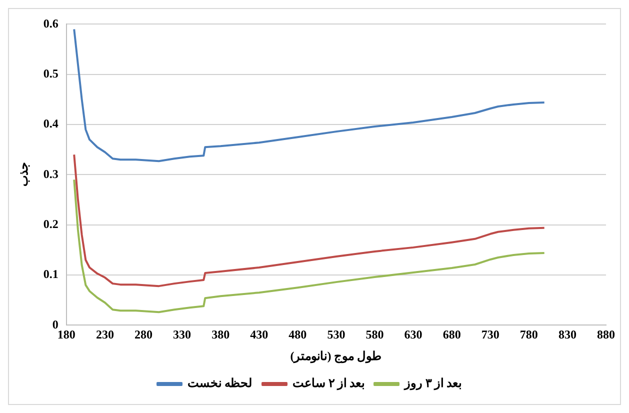 This screenshot has width=629, height=413. Describe the element at coordinates (50, 73) in the screenshot. I see `y-tick-label: 0.5` at that location.